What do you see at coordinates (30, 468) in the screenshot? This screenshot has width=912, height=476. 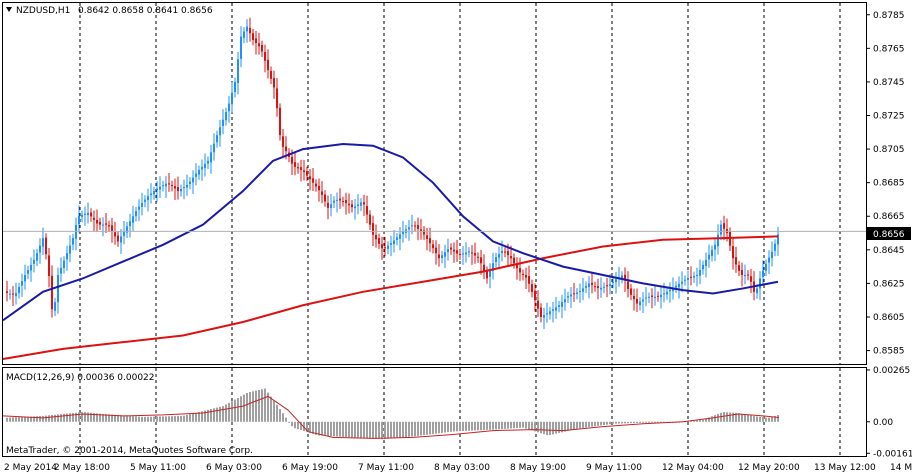 I see `time-tick-label: 2 May 2014` at bounding box center [30, 468].